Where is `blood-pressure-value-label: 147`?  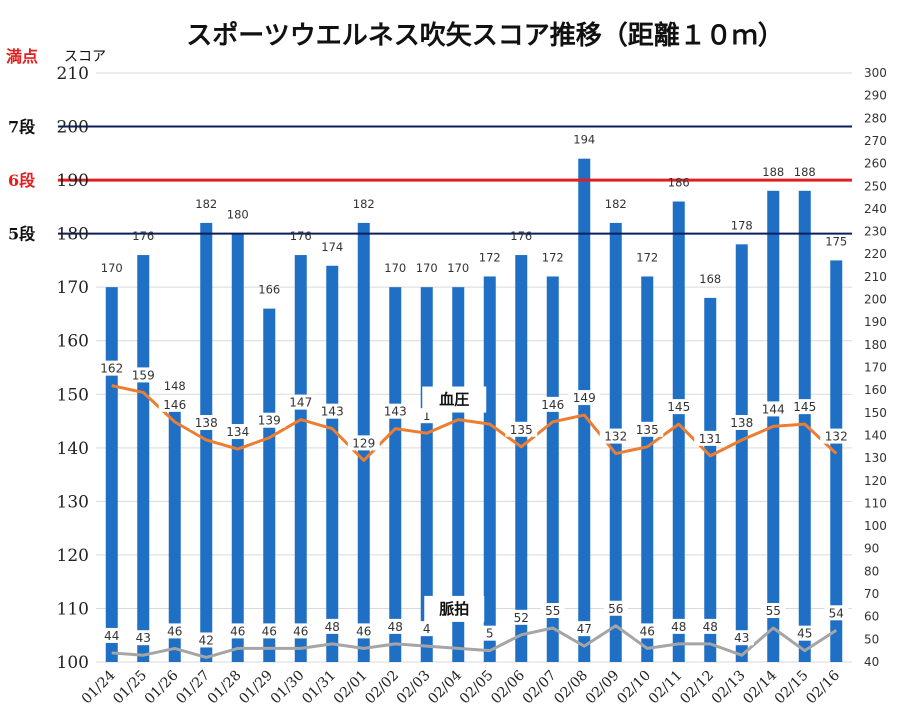 blood-pressure-value-label: 147 is located at coordinates (300, 403).